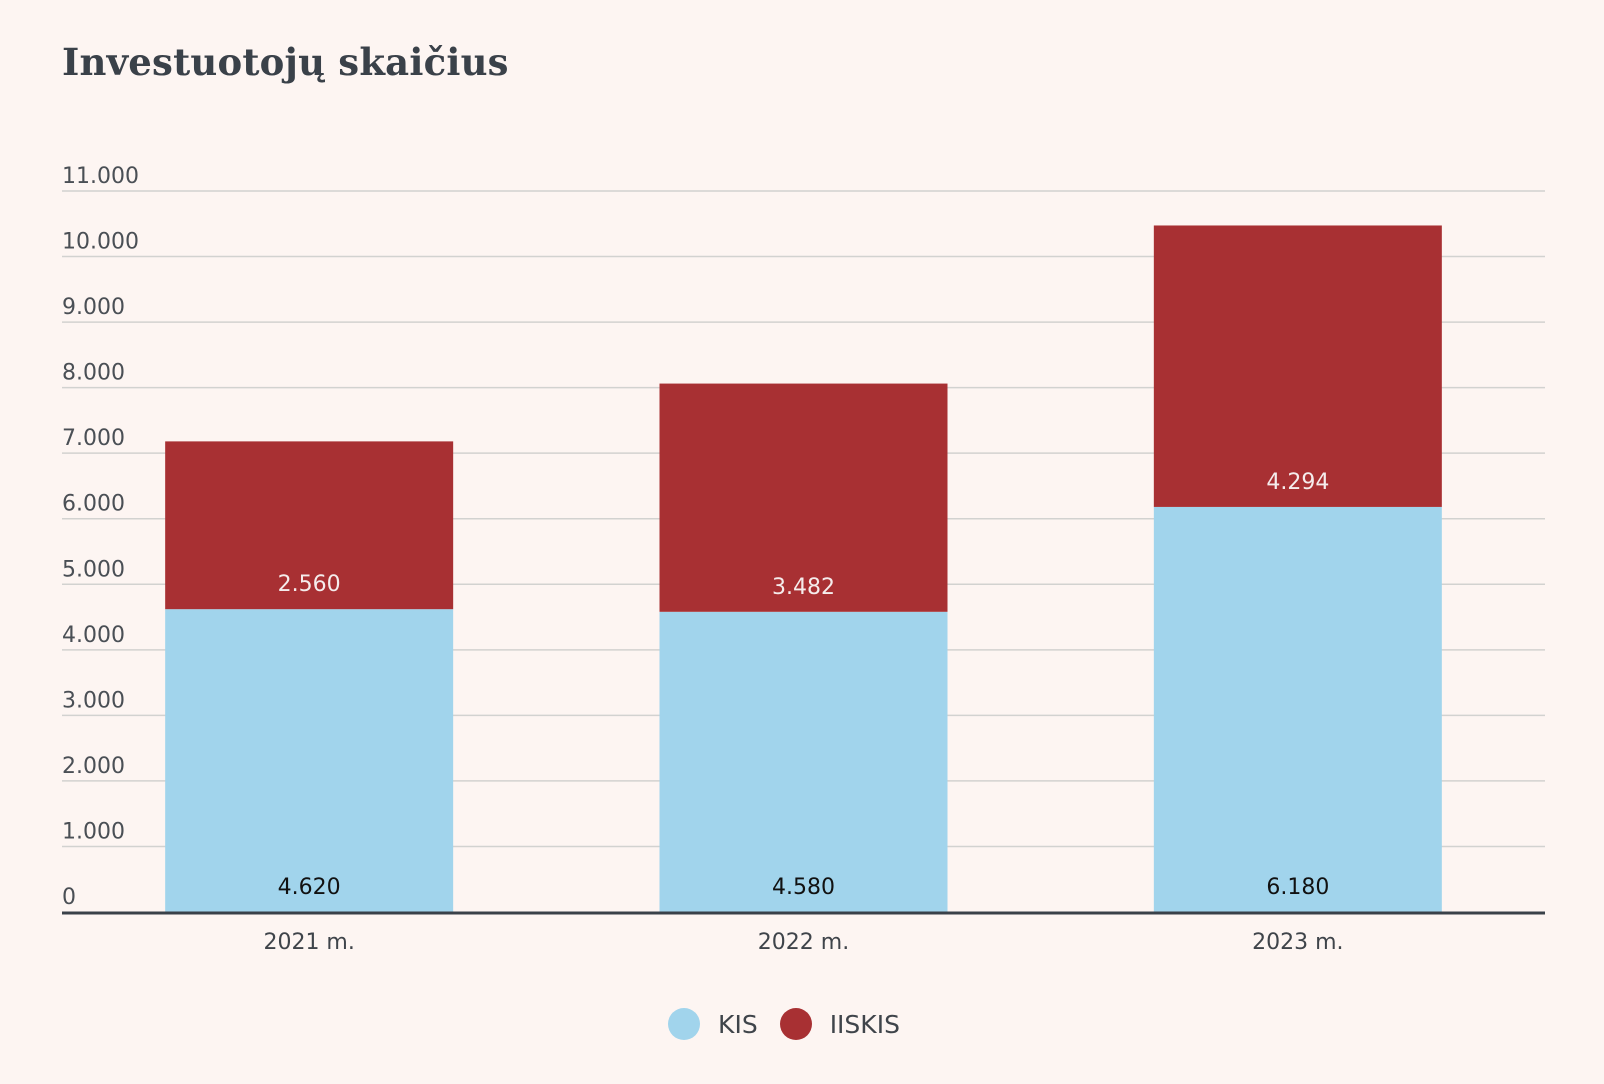  I want to click on y-tick-label: 10.000, so click(100, 242).